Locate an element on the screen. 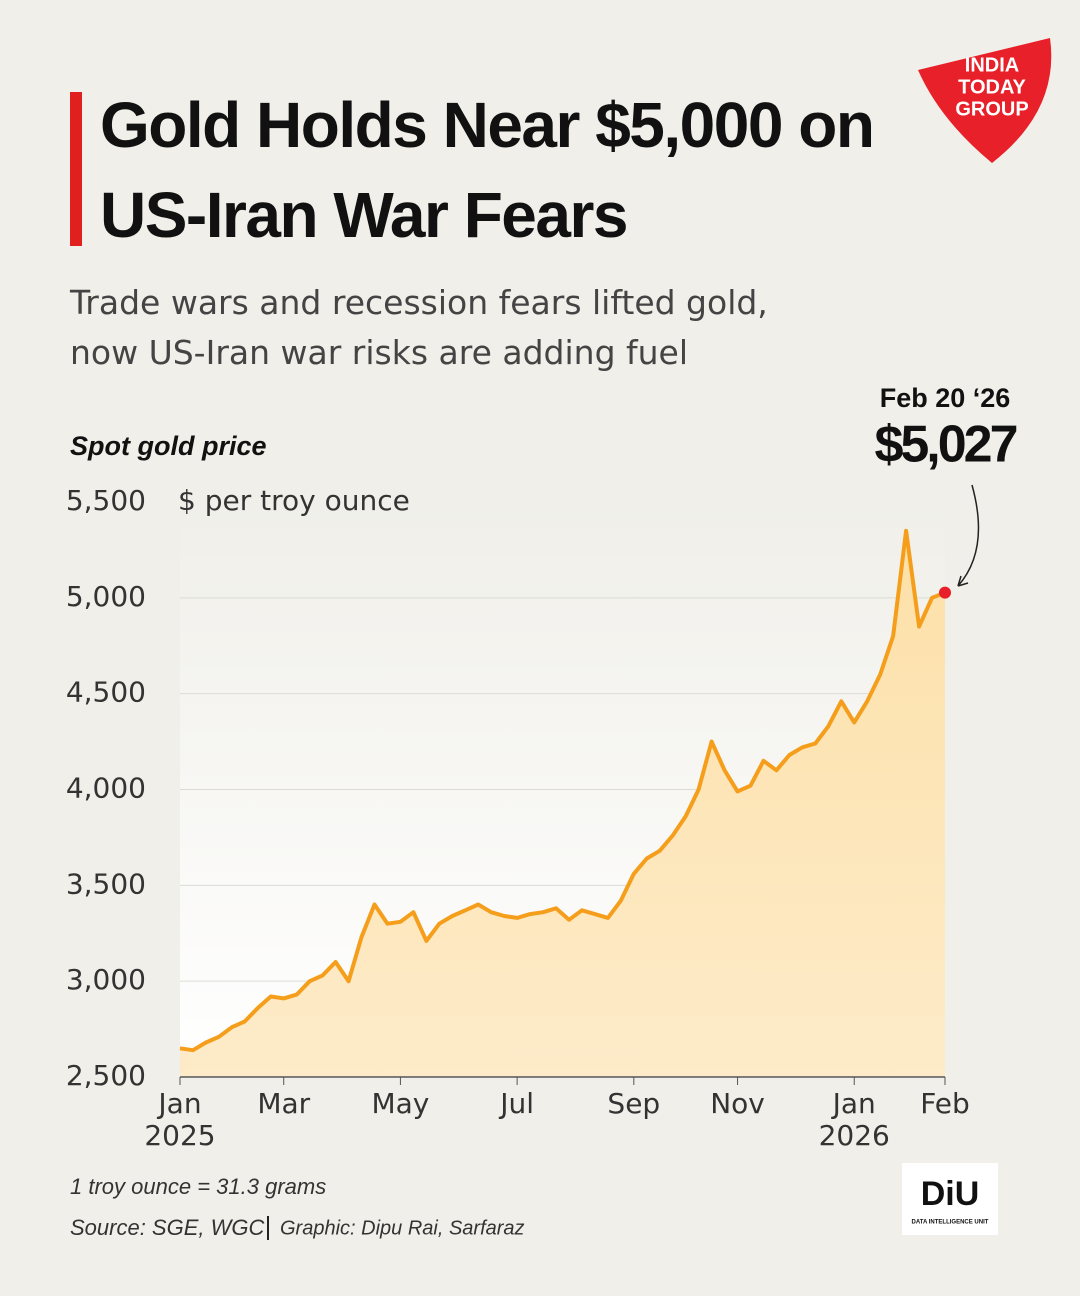 This screenshot has width=1080, height=1296. x-tick-label: May is located at coordinates (400, 1103).